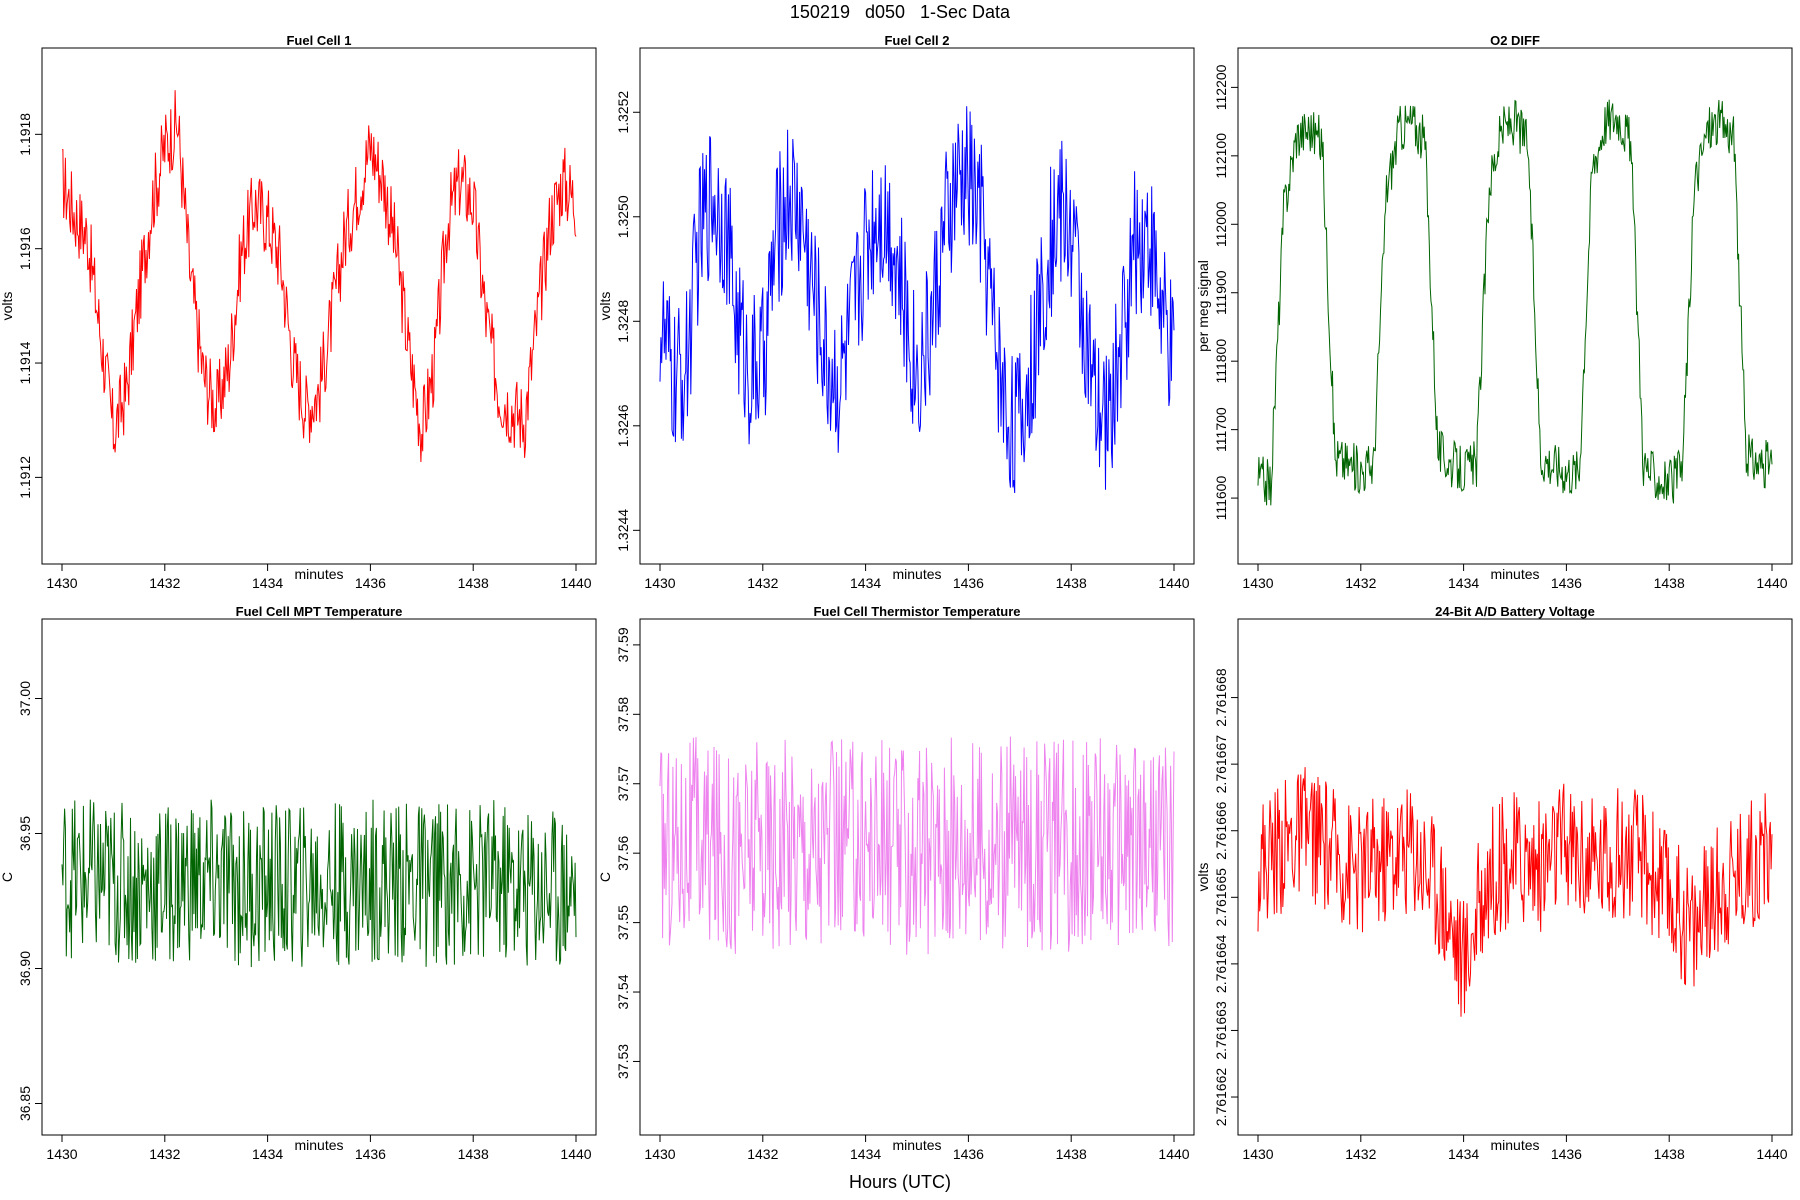 This screenshot has width=1800, height=1200. Describe the element at coordinates (1221, 963) in the screenshot. I see `y-tick-label: 2.761664` at that location.